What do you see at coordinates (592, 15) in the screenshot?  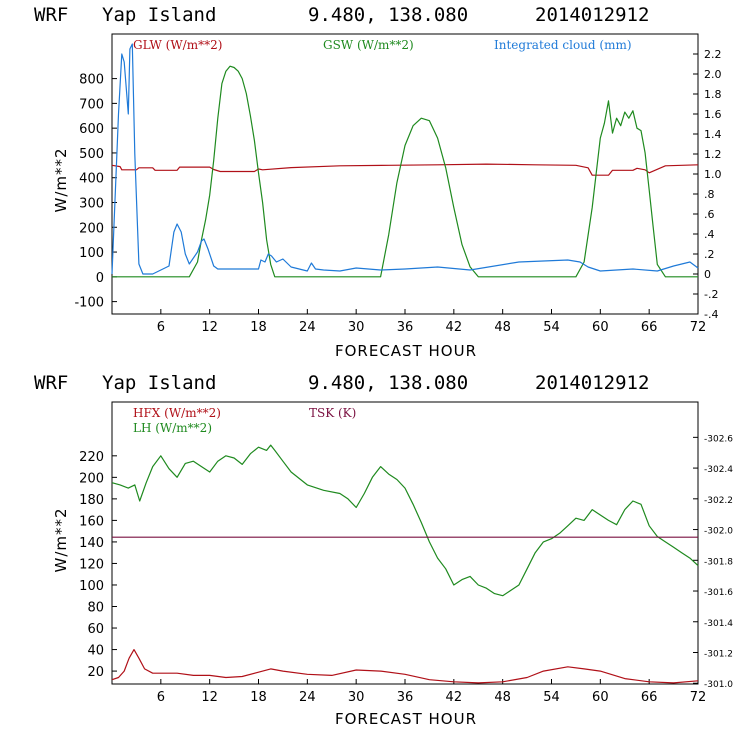 I see `panel1-run: 2014012912` at bounding box center [592, 15].